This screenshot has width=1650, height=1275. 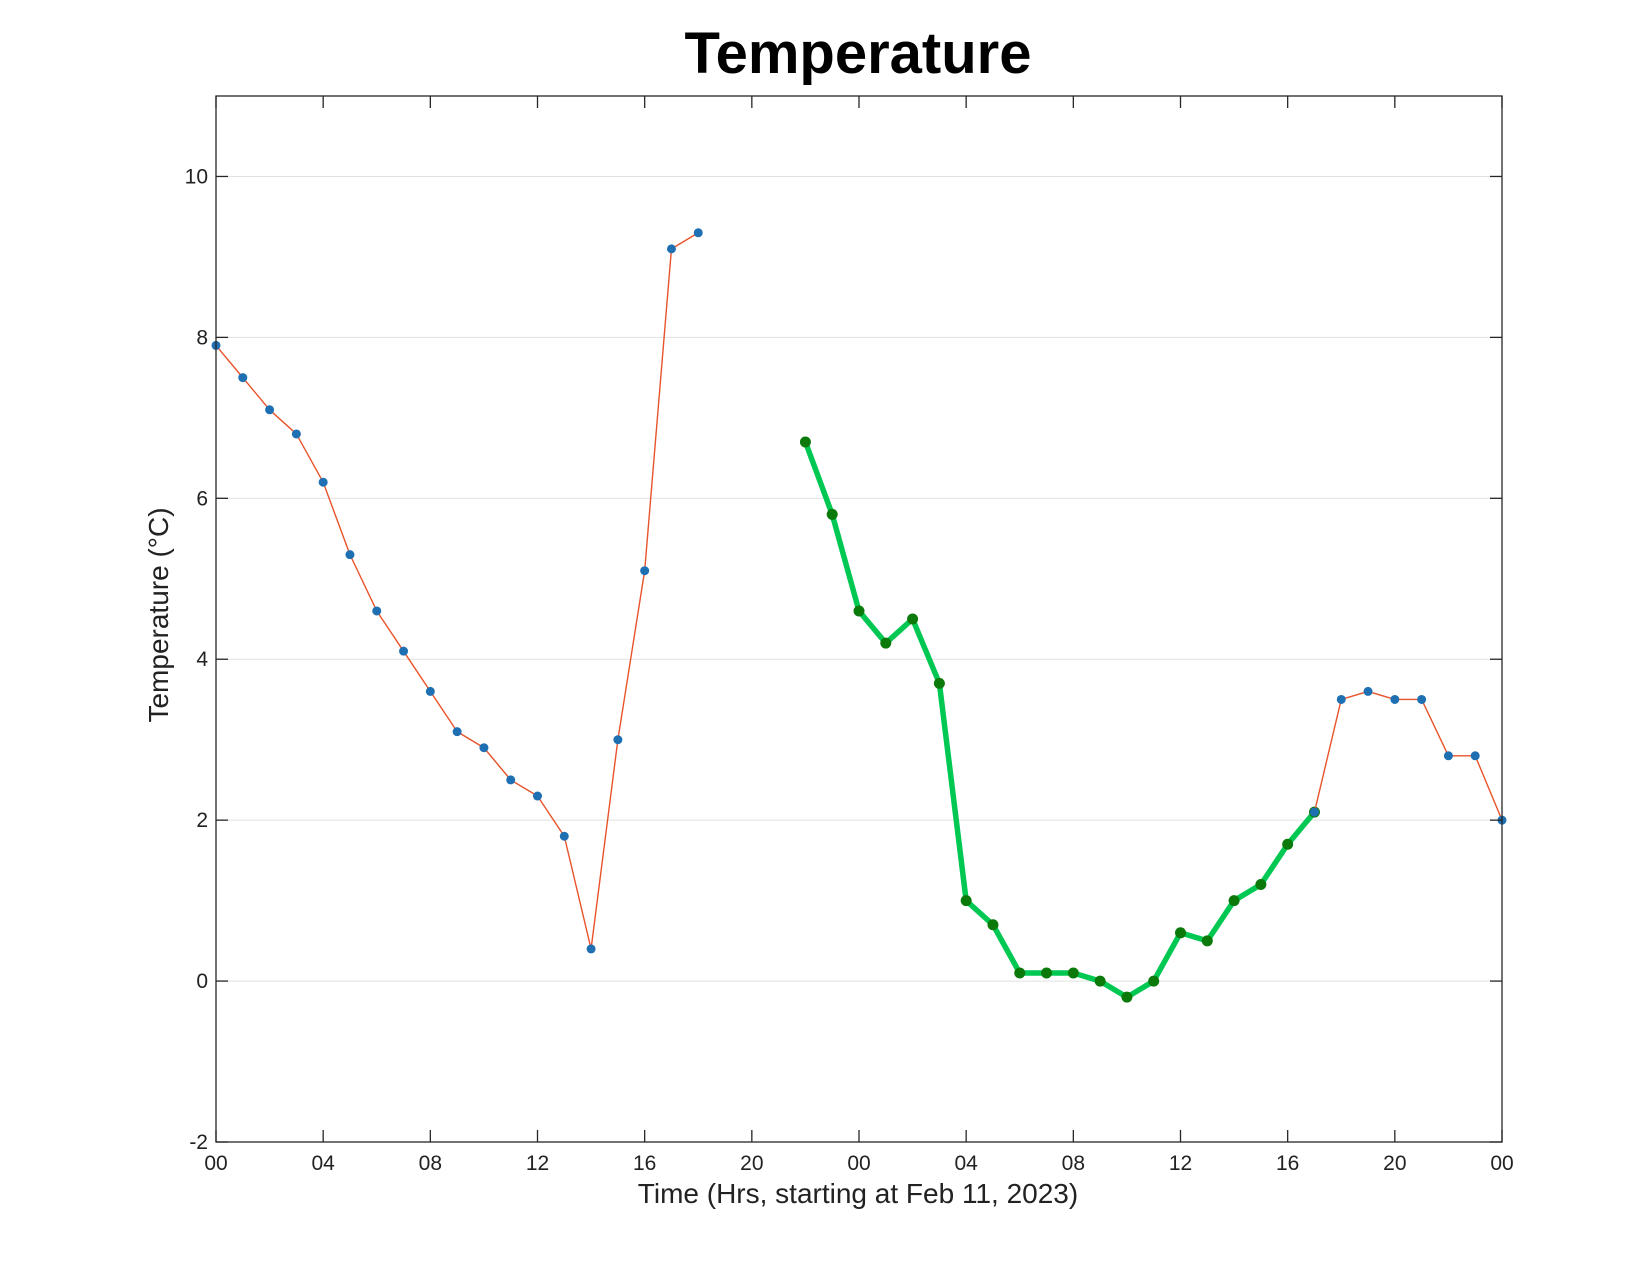 I want to click on chart-title: Temperature, so click(x=857, y=53).